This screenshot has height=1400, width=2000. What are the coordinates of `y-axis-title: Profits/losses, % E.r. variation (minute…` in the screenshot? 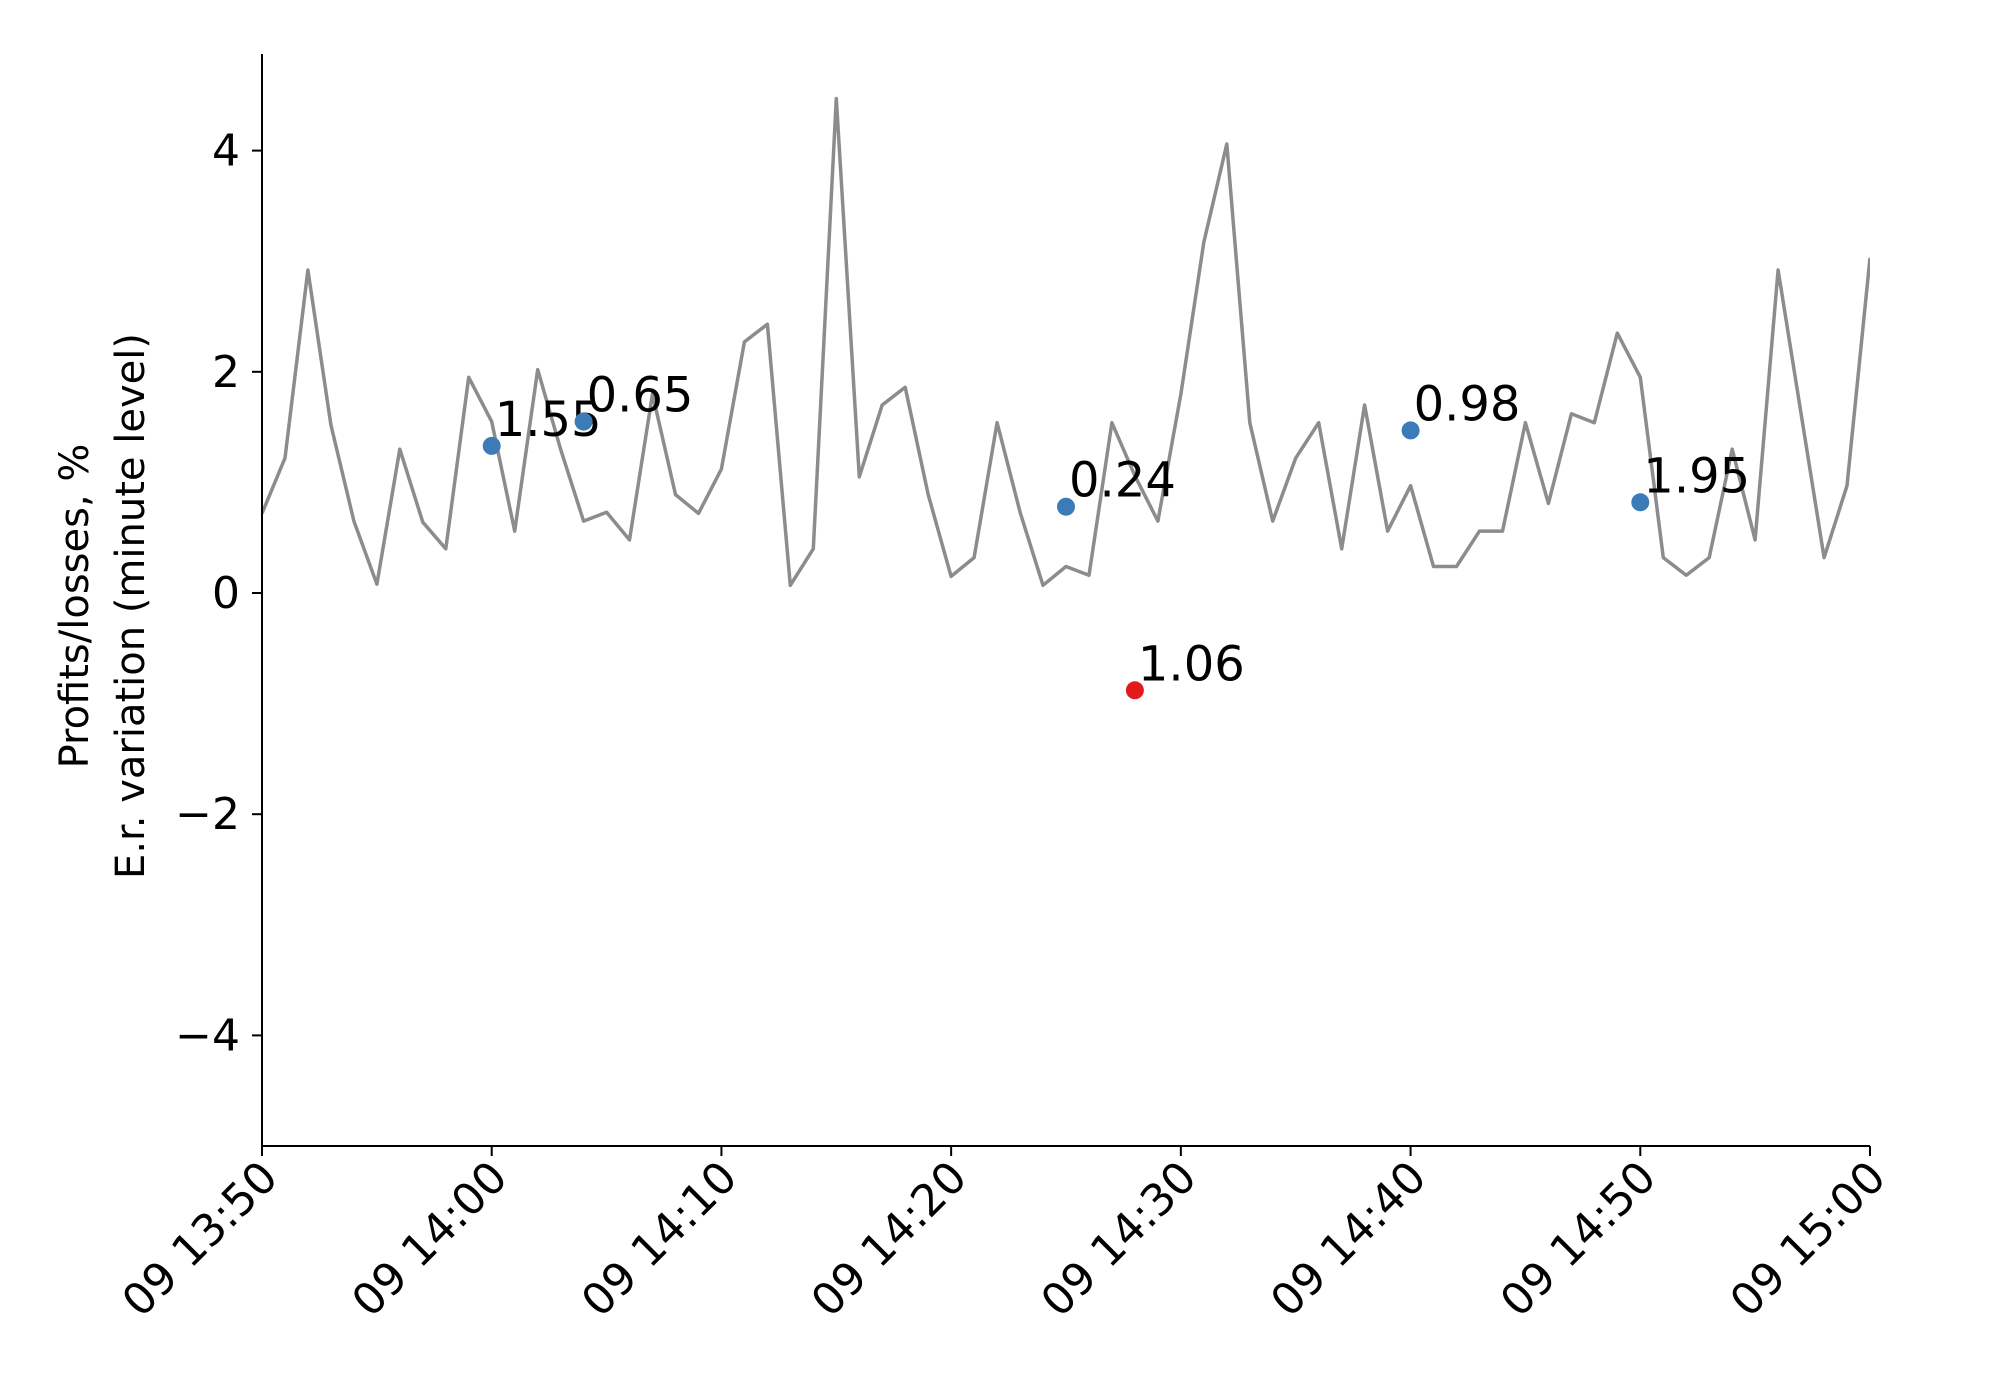 It's located at (103, 606).